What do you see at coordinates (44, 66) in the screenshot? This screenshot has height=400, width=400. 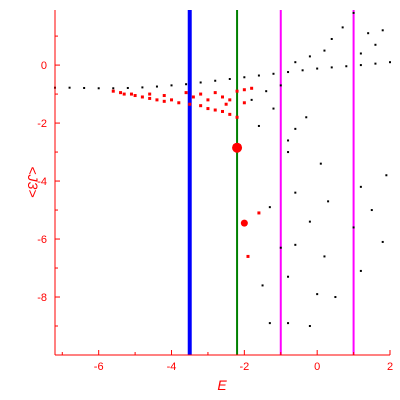 I see `y-tick-label: 0` at bounding box center [44, 66].